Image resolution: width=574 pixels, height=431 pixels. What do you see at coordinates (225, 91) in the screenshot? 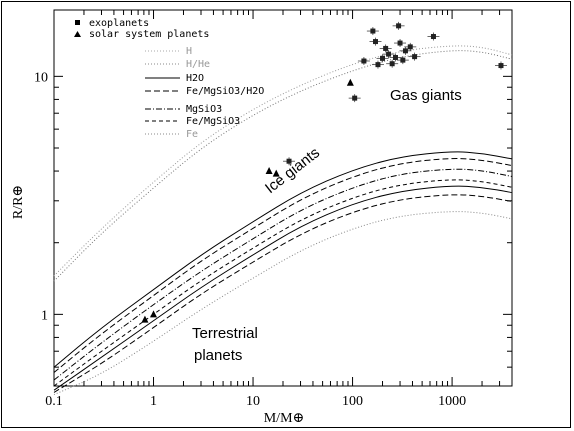
I see `legend-label-femgsio3h2o: Fe/MgSiO3/H2O` at bounding box center [225, 91].